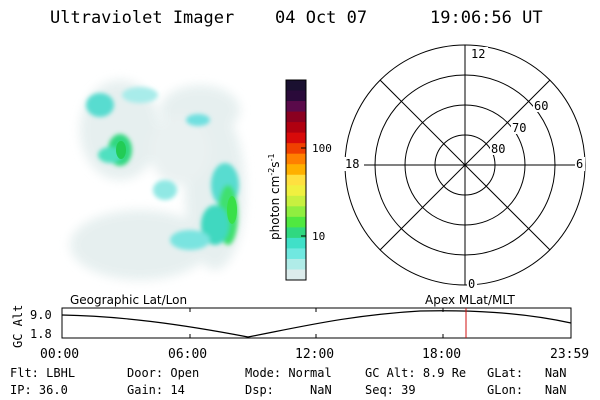  Describe the element at coordinates (569, 354) in the screenshot. I see `x-tick-2359: 23:59` at that location.